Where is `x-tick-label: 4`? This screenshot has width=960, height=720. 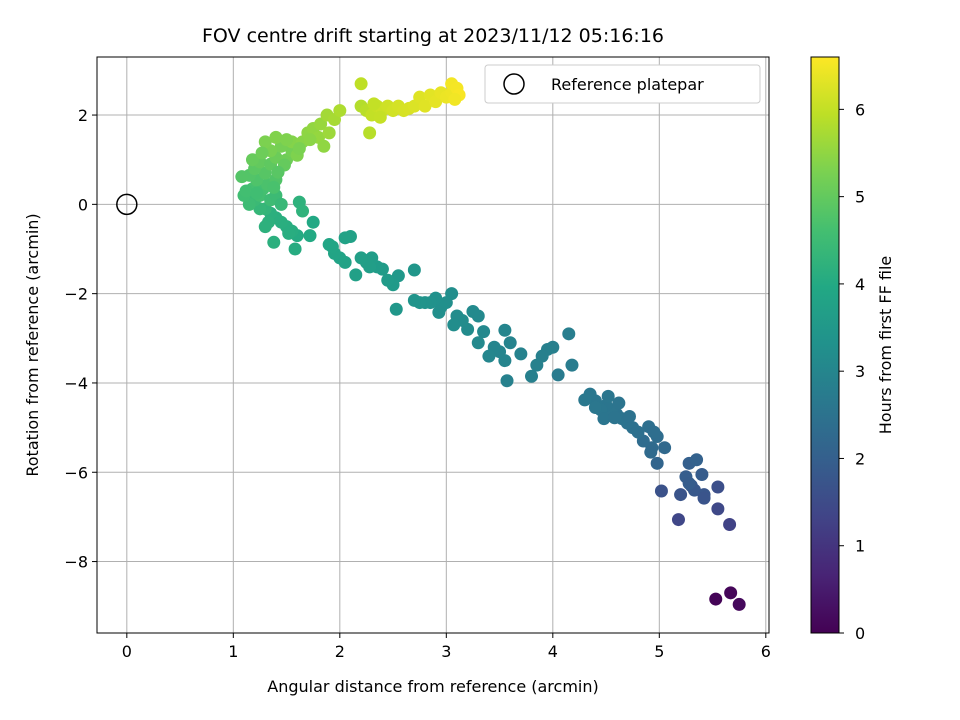 x-tick-label: 4 is located at coordinates (553, 651).